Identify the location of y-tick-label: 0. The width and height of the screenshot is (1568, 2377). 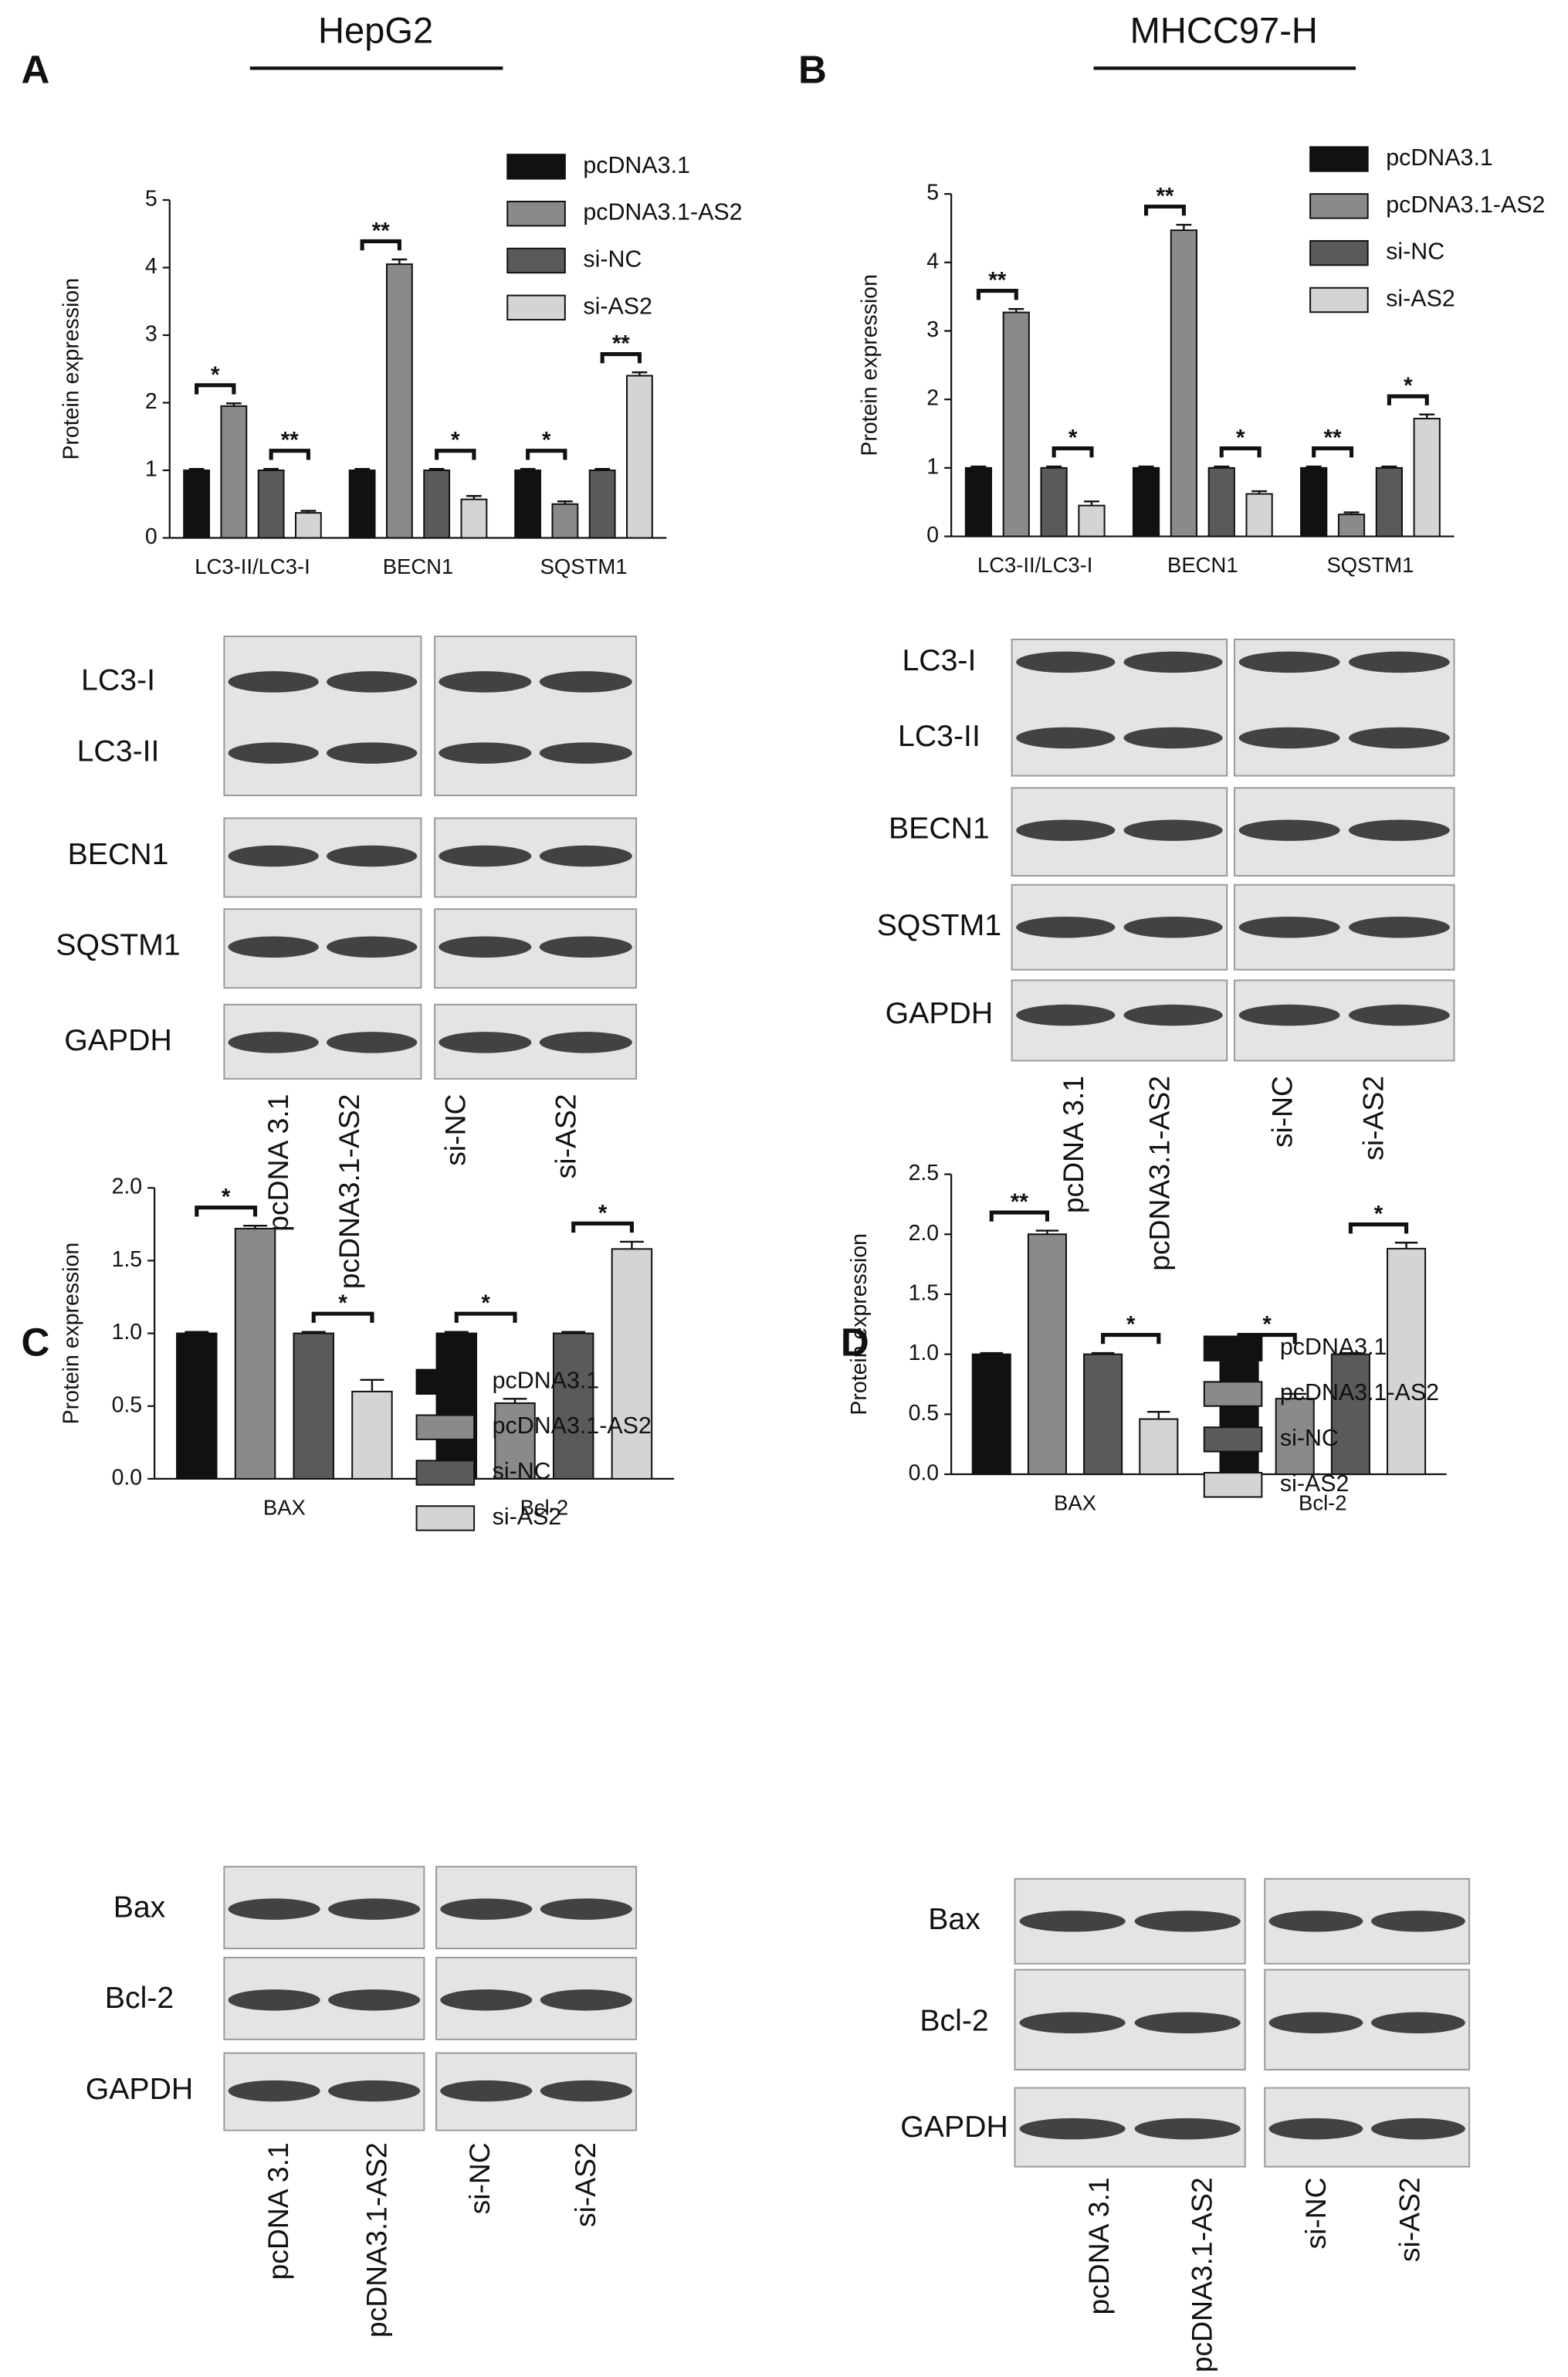
(151, 536).